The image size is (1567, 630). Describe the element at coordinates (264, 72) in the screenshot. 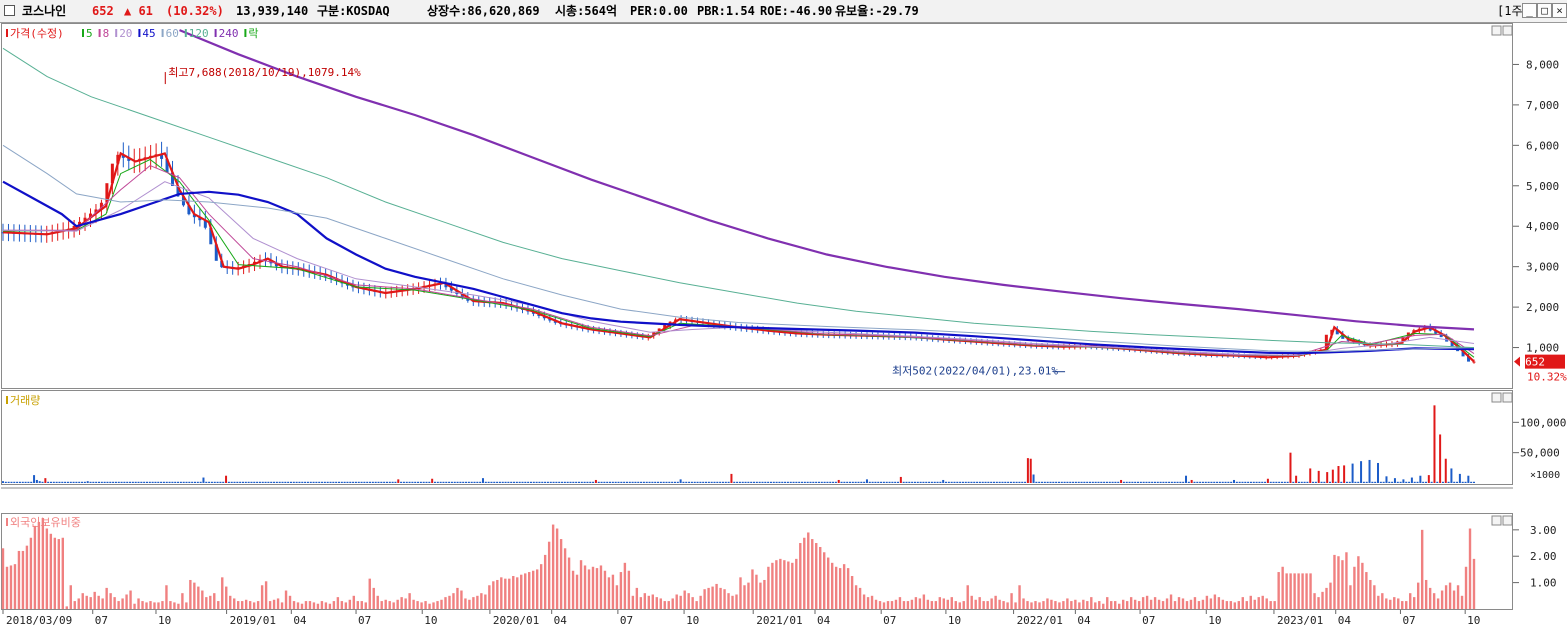

I see `high-annotation: 최고7,688(2018/10/19),1079.14%` at that location.